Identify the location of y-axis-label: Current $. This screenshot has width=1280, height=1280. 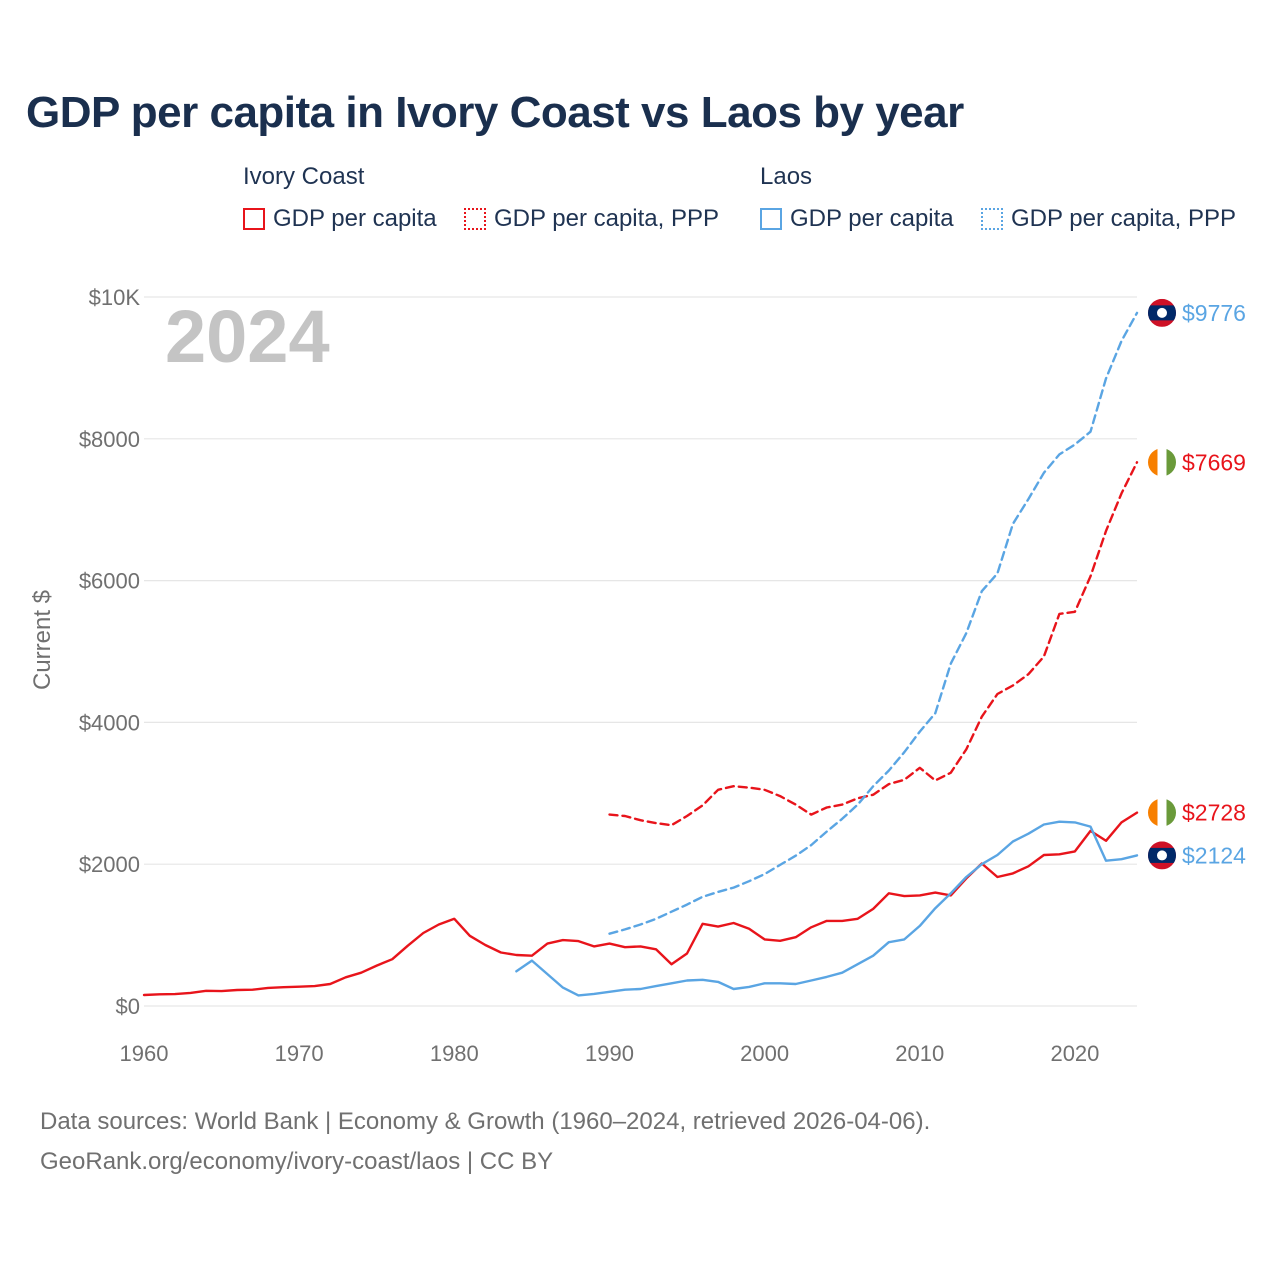
(42, 640).